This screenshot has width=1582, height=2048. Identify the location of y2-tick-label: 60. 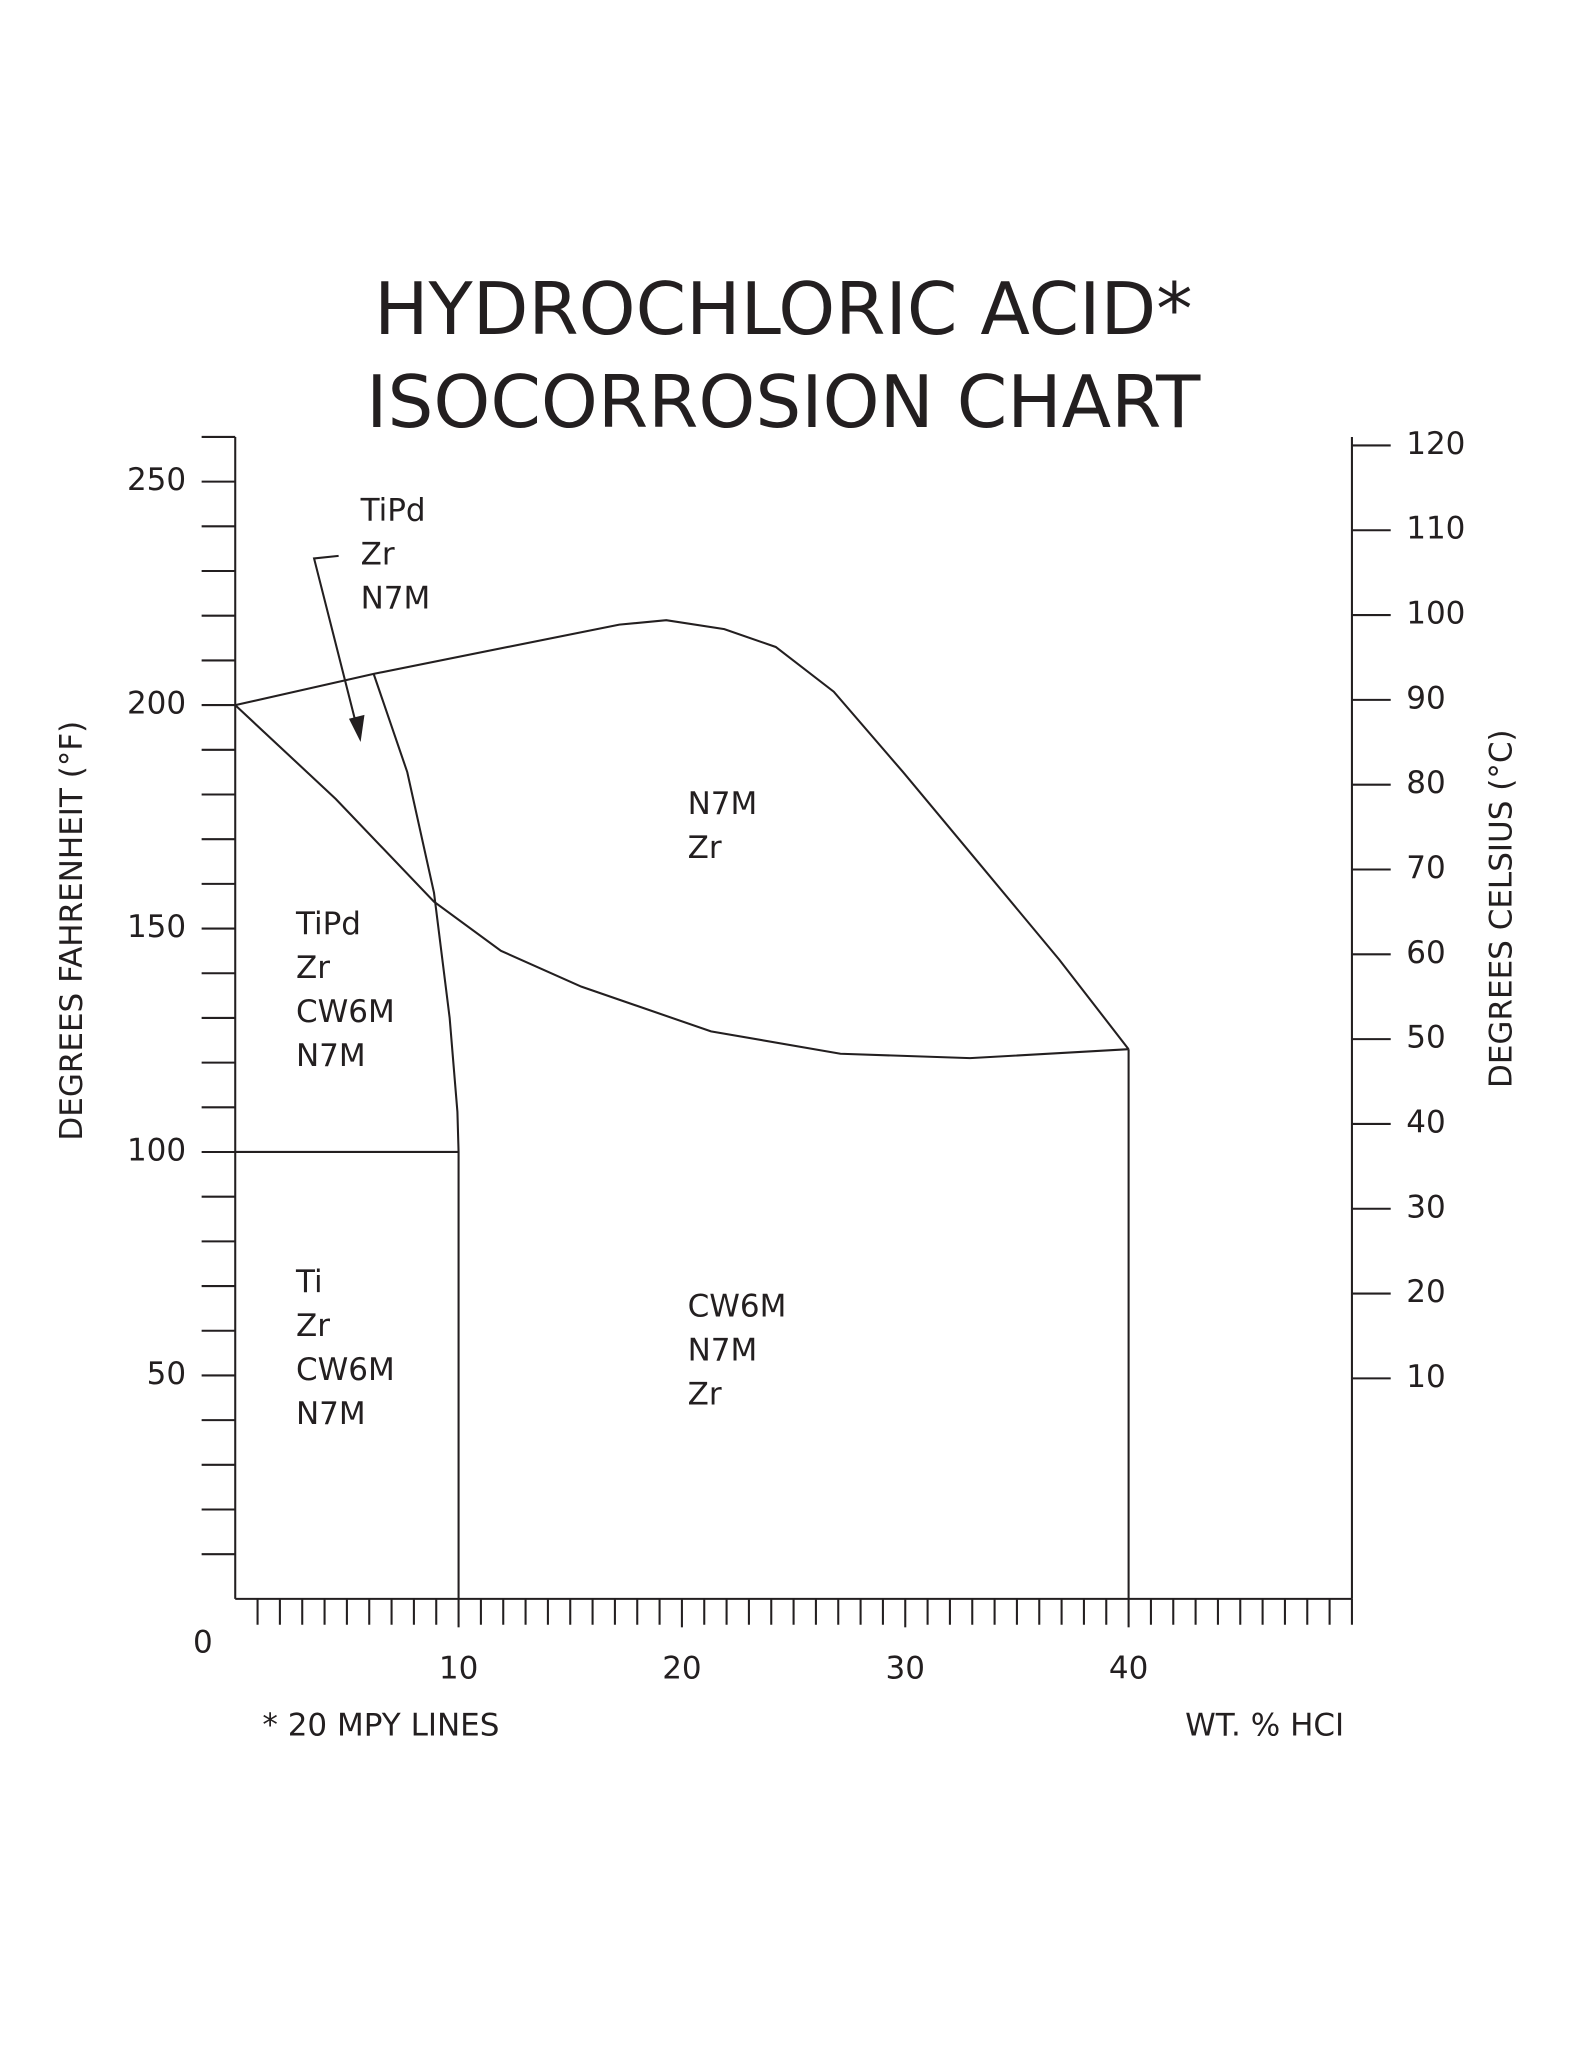
(1425, 953).